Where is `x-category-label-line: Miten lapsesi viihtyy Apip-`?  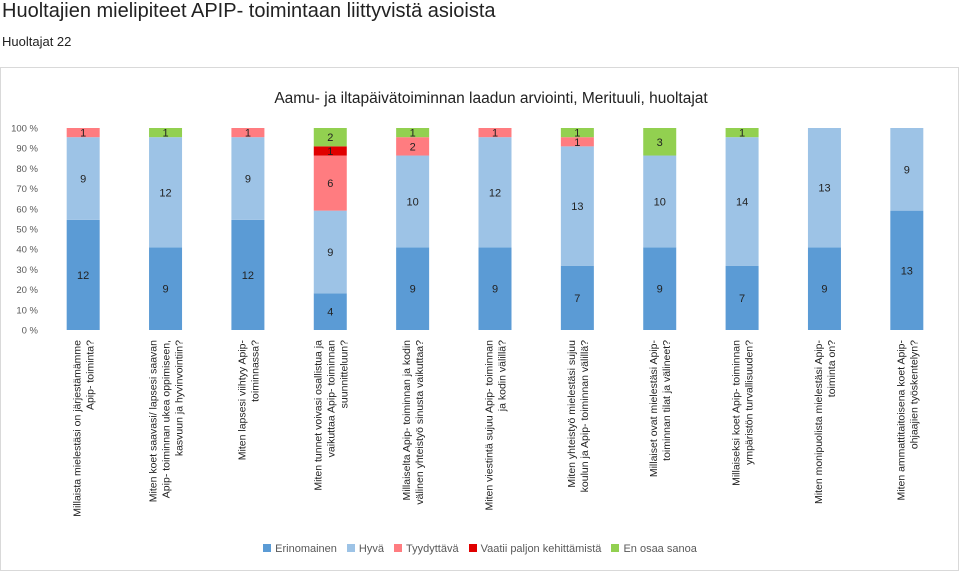
x-category-label-line: Miten lapsesi viihtyy Apip- is located at coordinates (242, 399).